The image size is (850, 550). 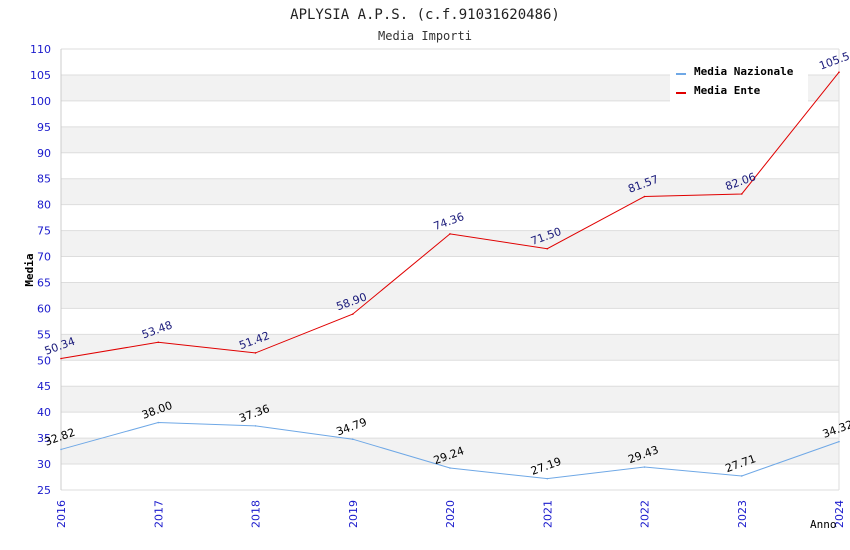 What do you see at coordinates (449, 221) in the screenshot?
I see `data-label: 74.36` at bounding box center [449, 221].